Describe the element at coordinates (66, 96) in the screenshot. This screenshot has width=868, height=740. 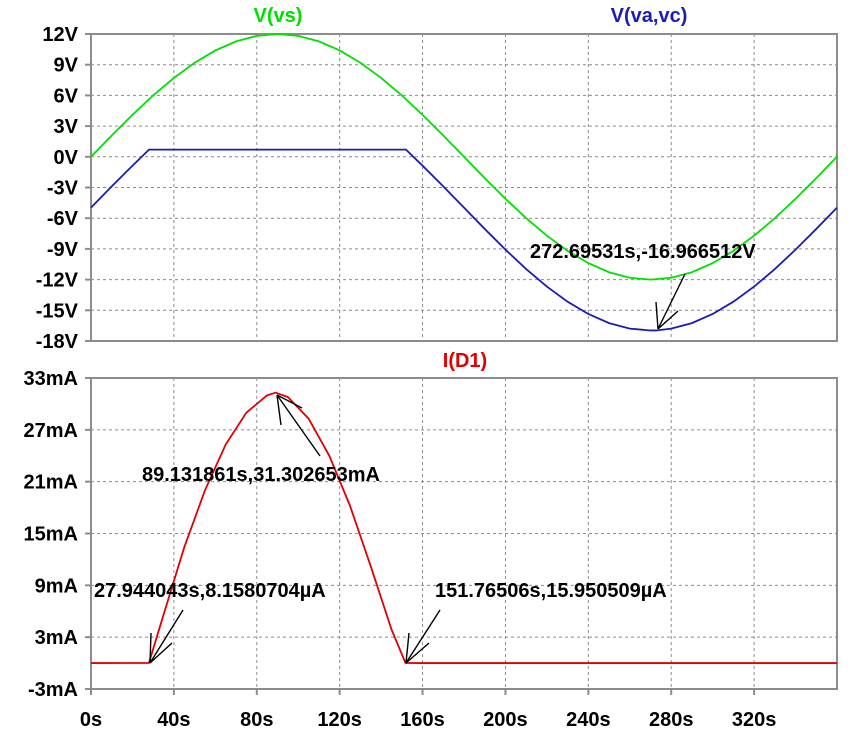
I see `y-tick-label: 6V` at that location.